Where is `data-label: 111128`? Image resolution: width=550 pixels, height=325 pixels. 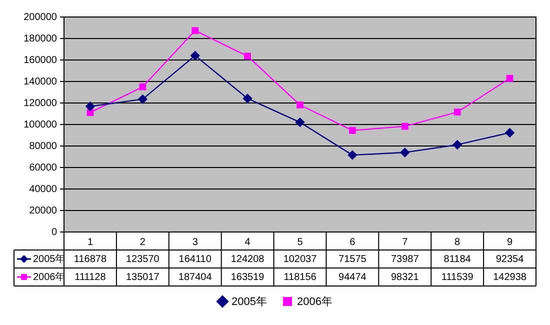 data-label: 111128 is located at coordinates (90, 277).